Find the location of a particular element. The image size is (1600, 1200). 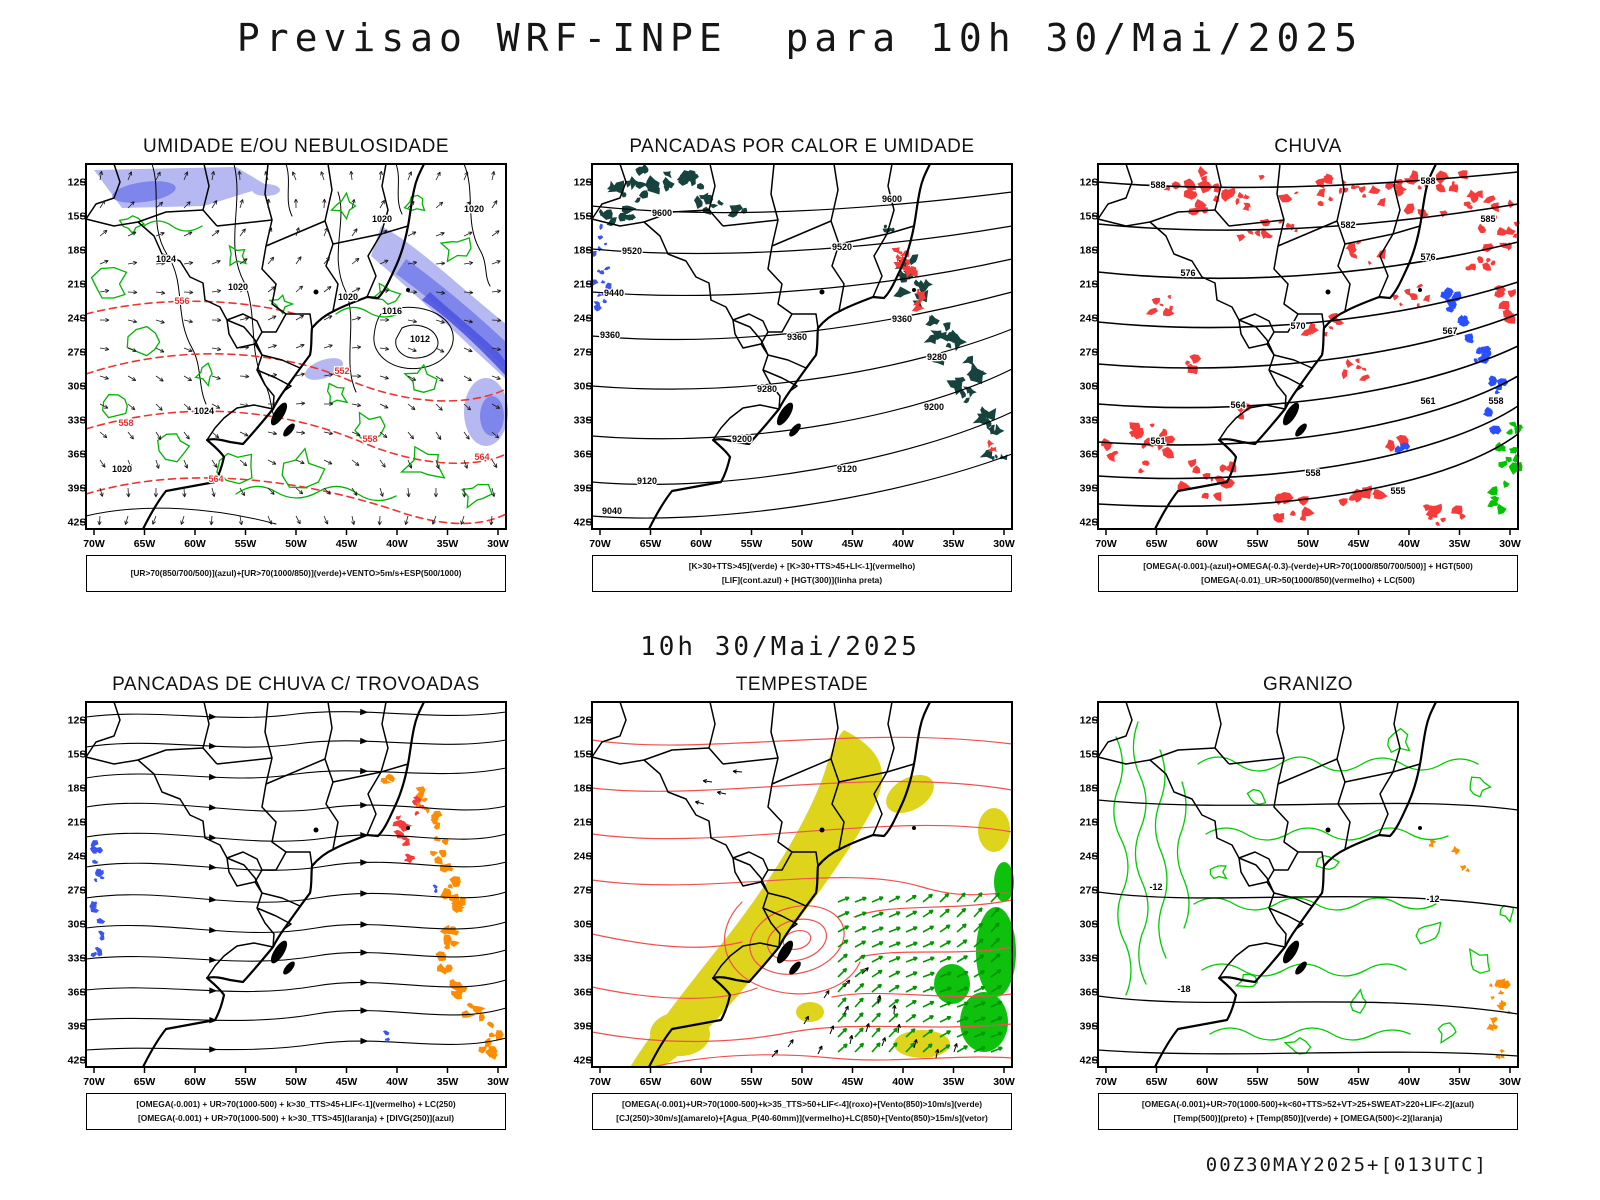

run-timestamp: 00Z30MAY2025+[013UTC] is located at coordinates (1346, 1165).